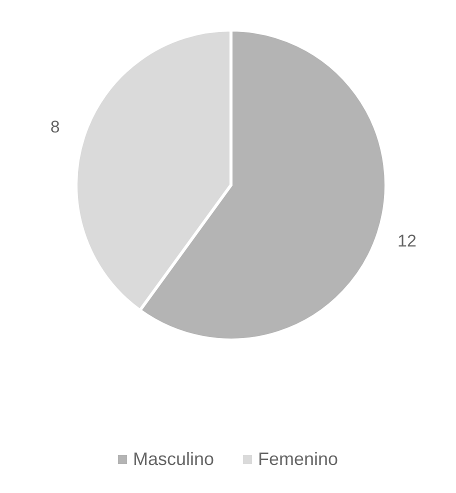 This screenshot has height=493, width=456. What do you see at coordinates (173, 458) in the screenshot?
I see `legend-label: Masculino` at bounding box center [173, 458].